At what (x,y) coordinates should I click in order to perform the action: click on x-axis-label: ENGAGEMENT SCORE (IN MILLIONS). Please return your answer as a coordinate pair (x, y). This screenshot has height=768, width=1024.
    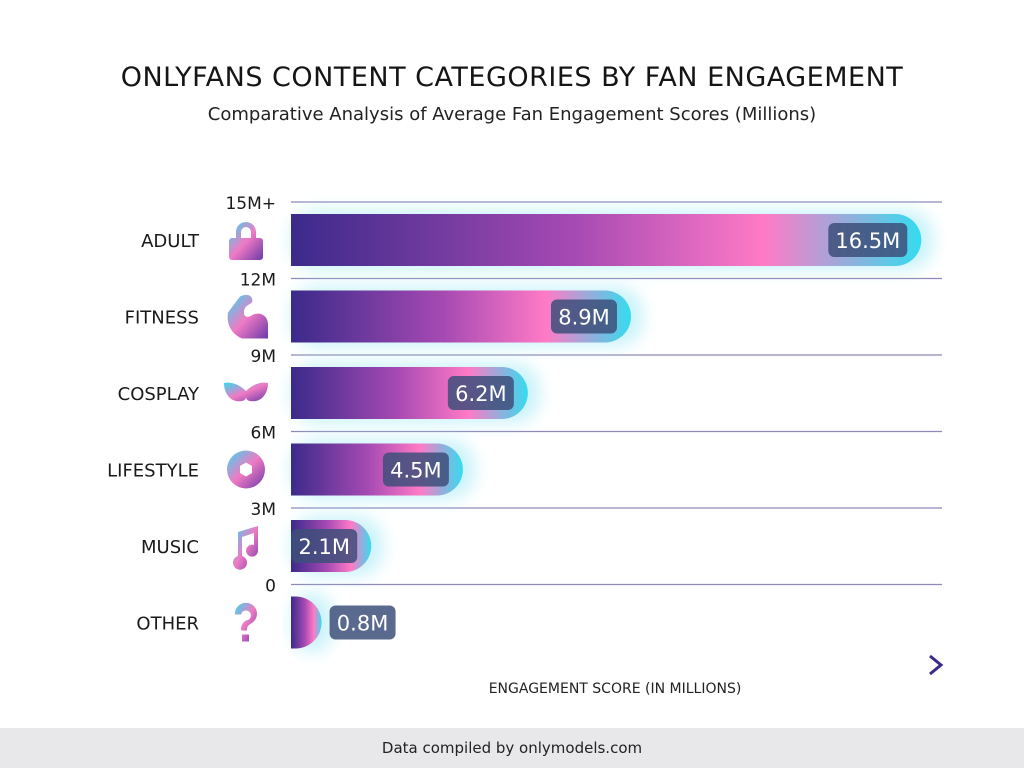
    Looking at the image, I should click on (615, 689).